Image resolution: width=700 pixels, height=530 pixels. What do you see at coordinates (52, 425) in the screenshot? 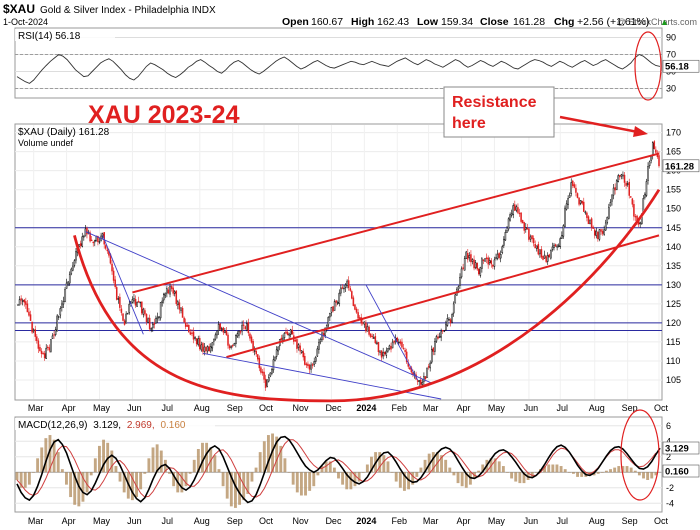
I see `macd-title-label: MACD(12,26,9)` at bounding box center [52, 425].